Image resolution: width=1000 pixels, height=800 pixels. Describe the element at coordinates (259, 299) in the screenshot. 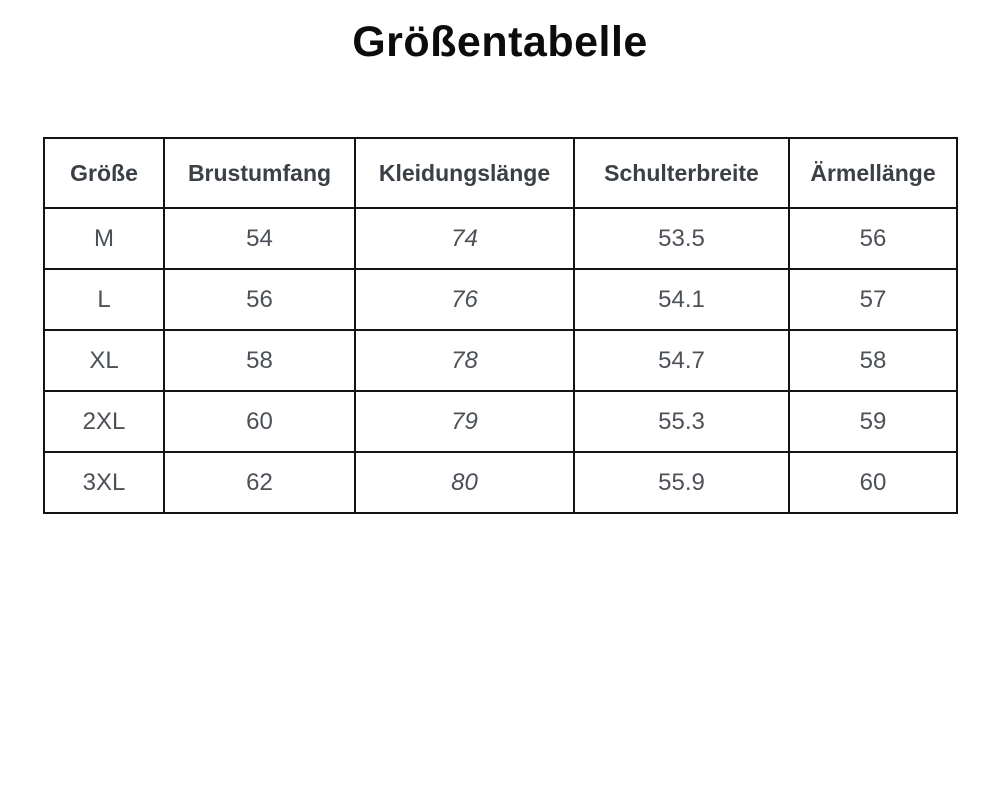

I see `cell-brustumfang: 56` at that location.